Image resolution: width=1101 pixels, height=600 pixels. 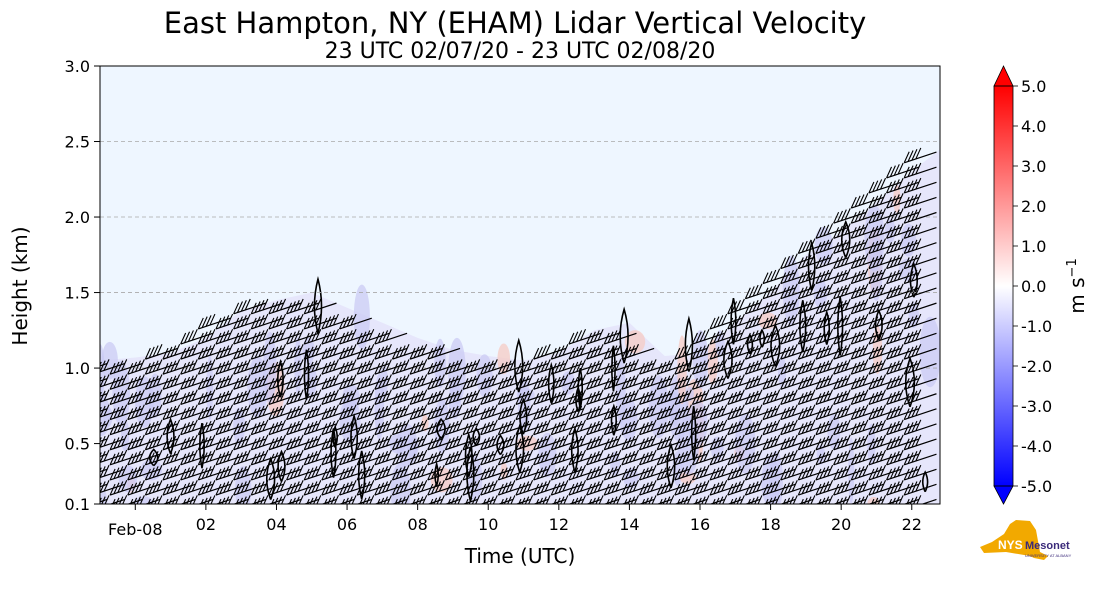 What do you see at coordinates (1014, 540) in the screenshot?
I see `ny-state-shape` at bounding box center [1014, 540].